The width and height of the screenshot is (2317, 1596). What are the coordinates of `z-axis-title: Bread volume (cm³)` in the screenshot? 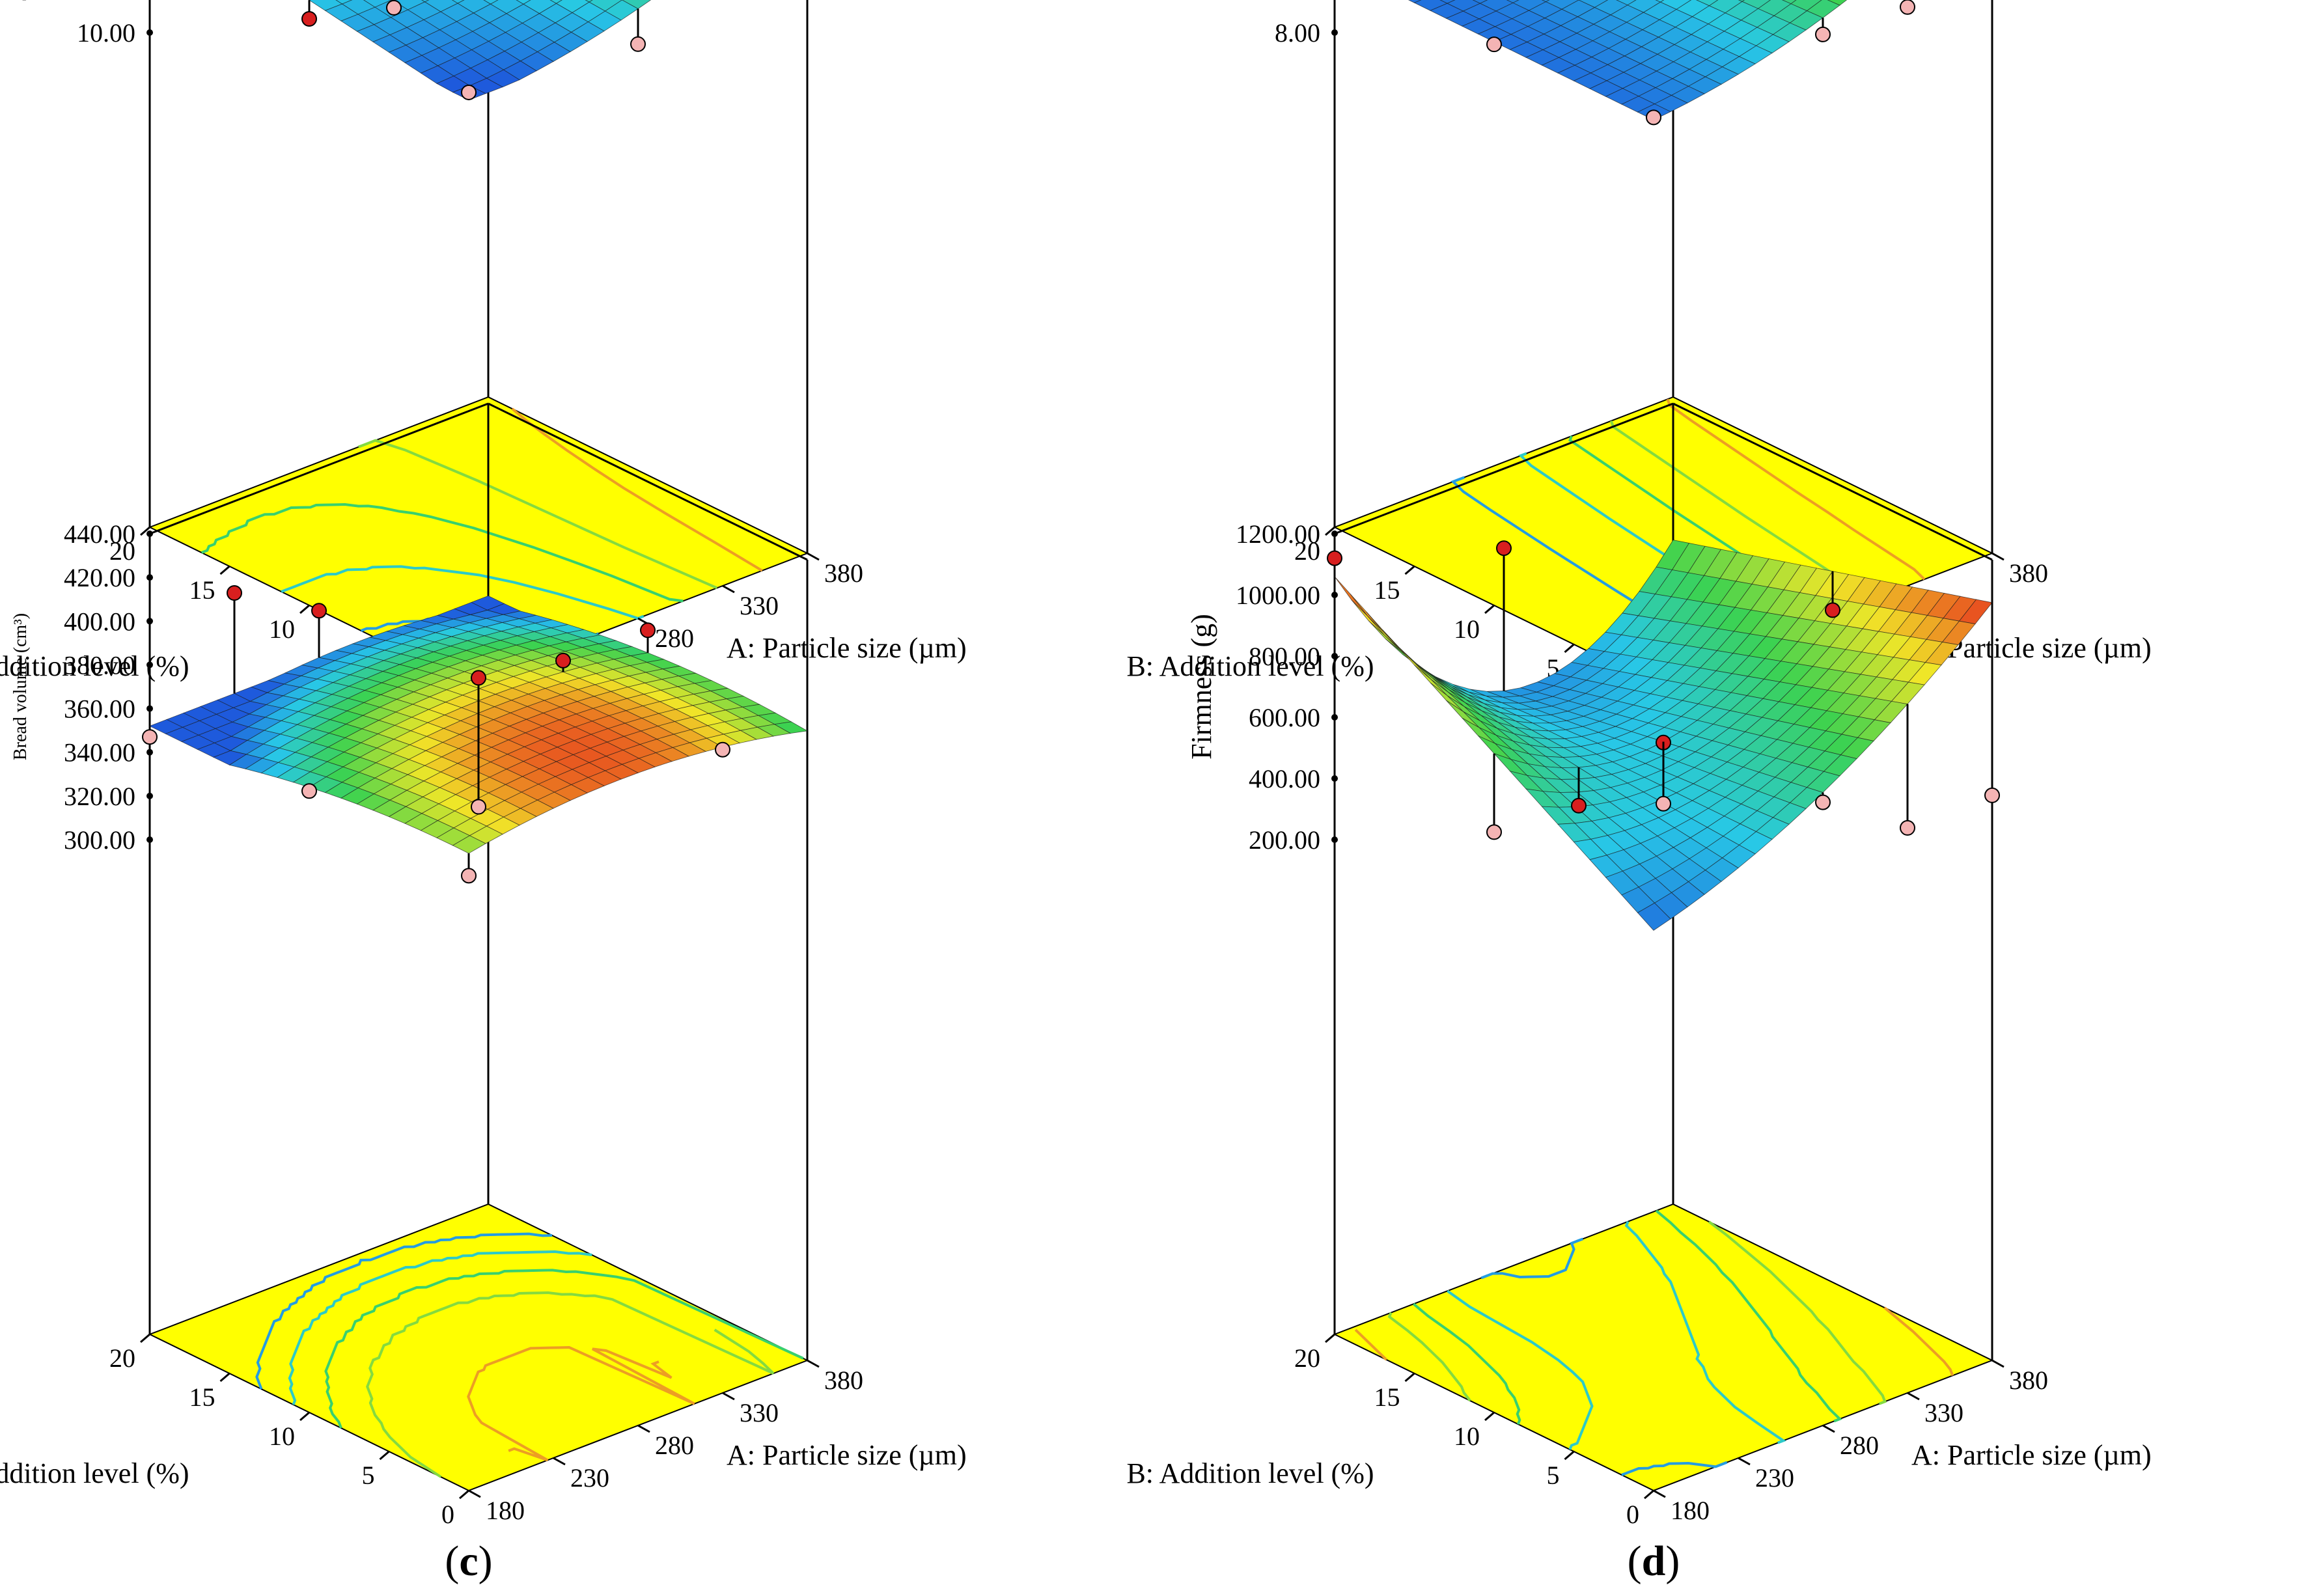 It's located at (20, 686).